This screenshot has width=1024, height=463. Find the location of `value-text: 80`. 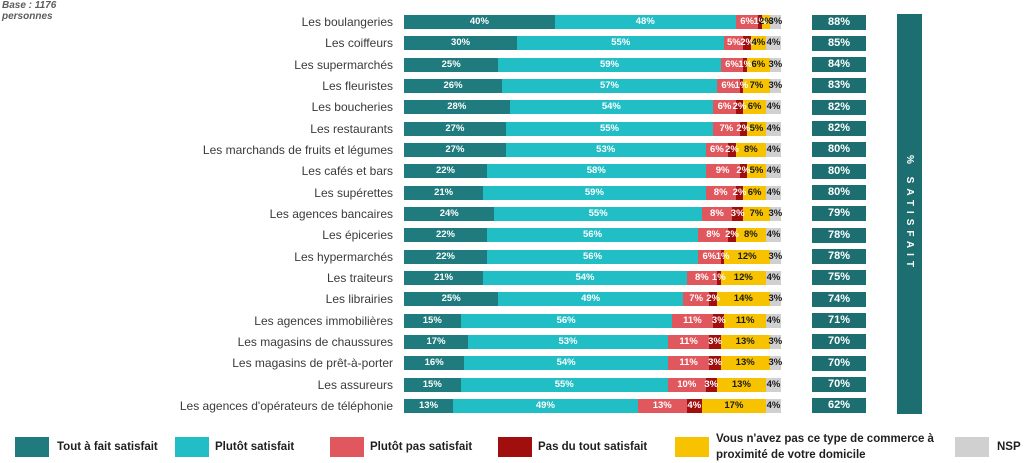

value-text: 80 is located at coordinates (834, 149).